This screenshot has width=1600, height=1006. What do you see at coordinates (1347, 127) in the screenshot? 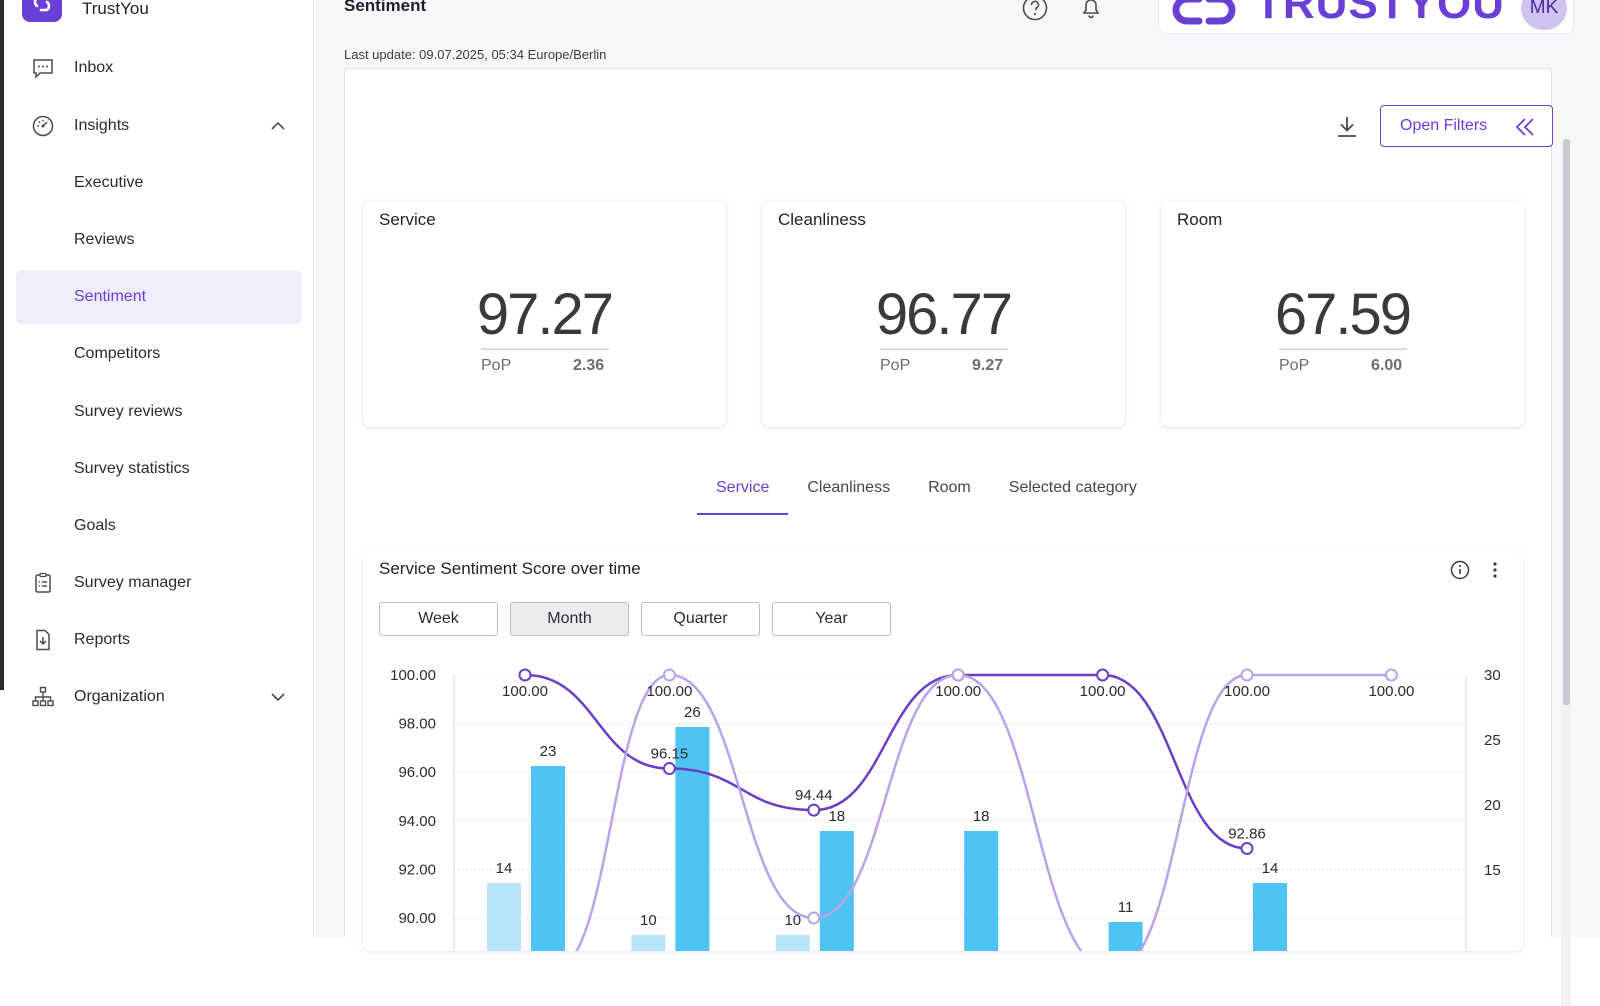
I see `download-icon` at bounding box center [1347, 127].